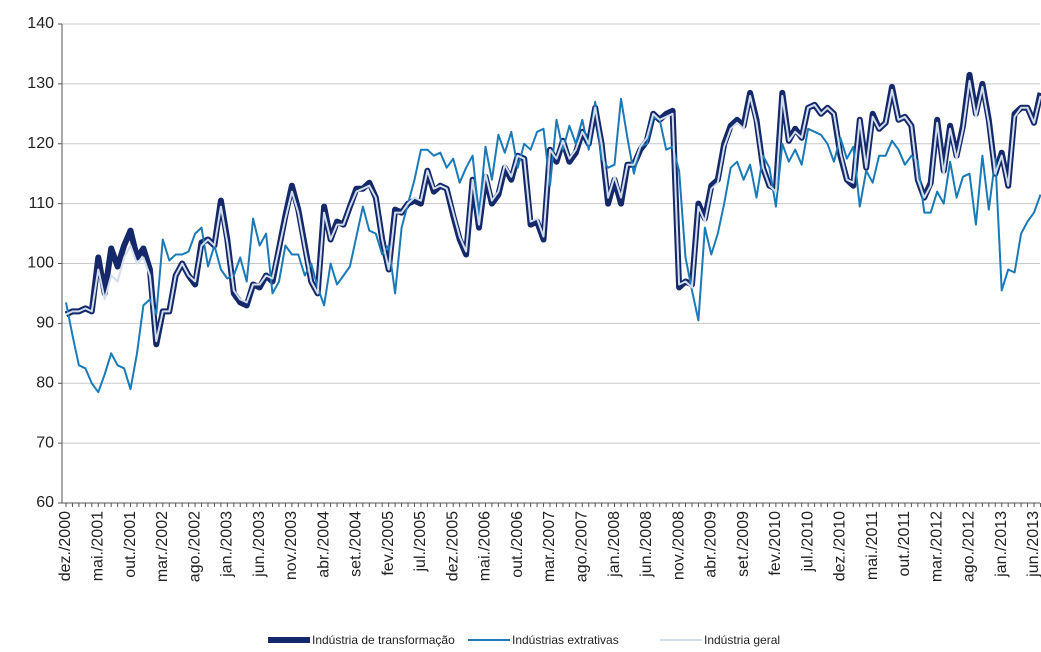  I want to click on y-tick-label: 70, so click(45, 442).